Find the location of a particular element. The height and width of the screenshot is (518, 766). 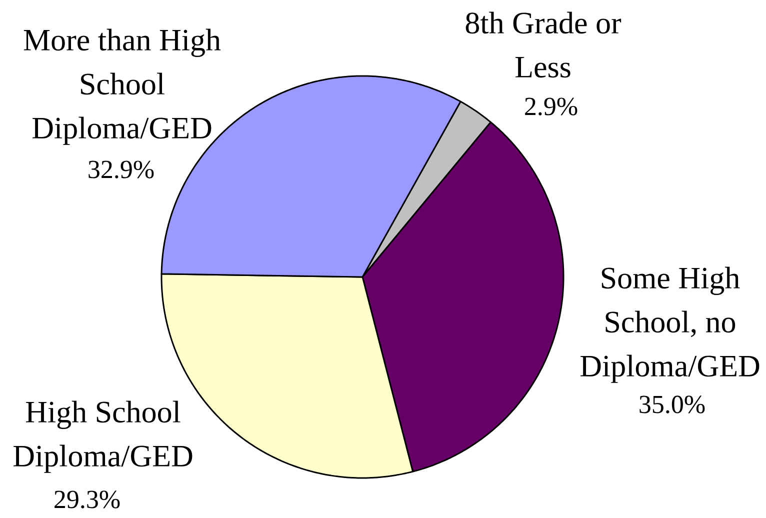

slice-label: Some High School, no Diploma/GED is located at coordinates (670, 324).